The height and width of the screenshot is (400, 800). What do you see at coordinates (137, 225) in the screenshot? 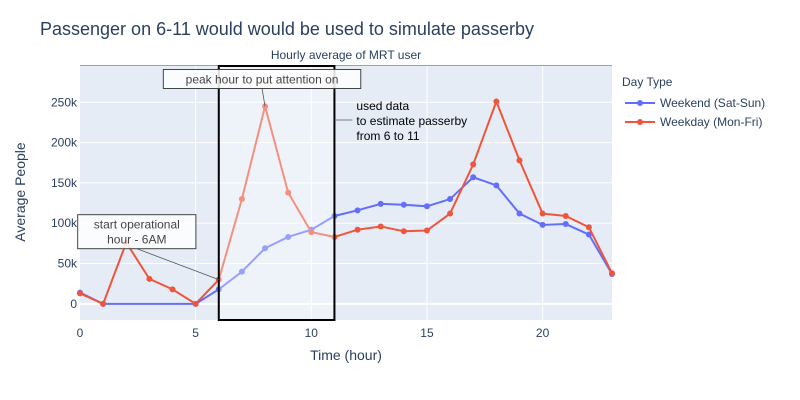
I see `annotation-text: start operational` at bounding box center [137, 225].